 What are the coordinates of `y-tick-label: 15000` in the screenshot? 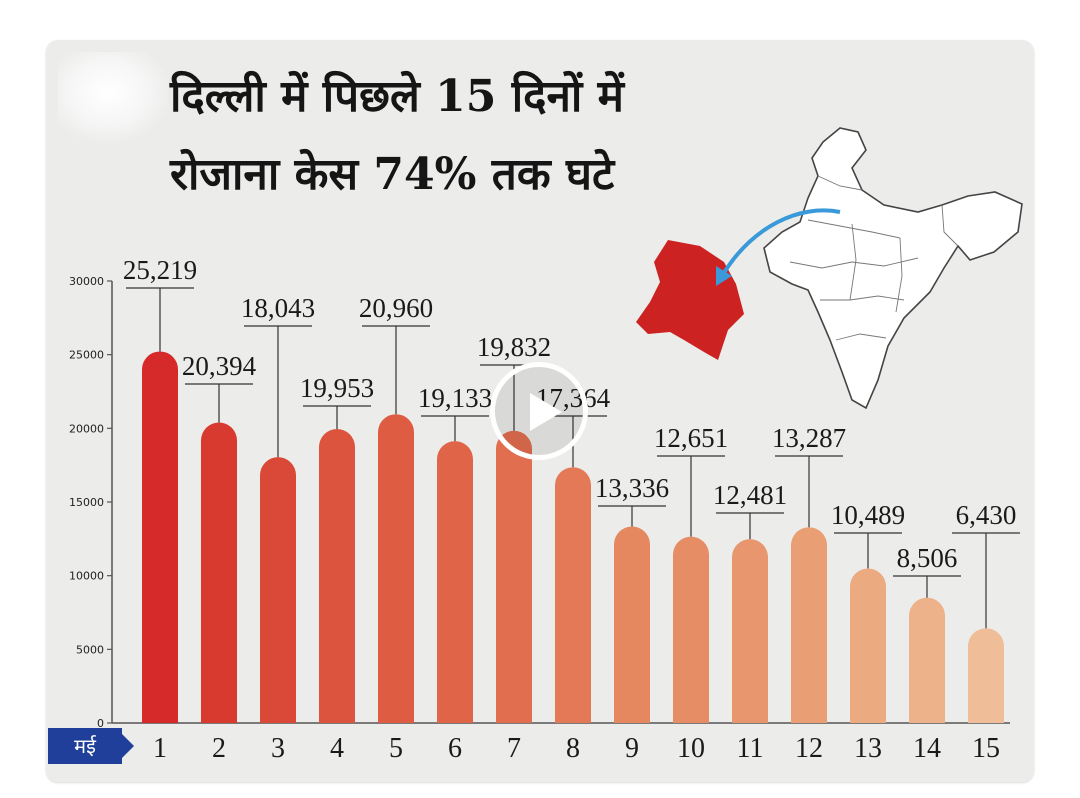 It's located at (86, 502).